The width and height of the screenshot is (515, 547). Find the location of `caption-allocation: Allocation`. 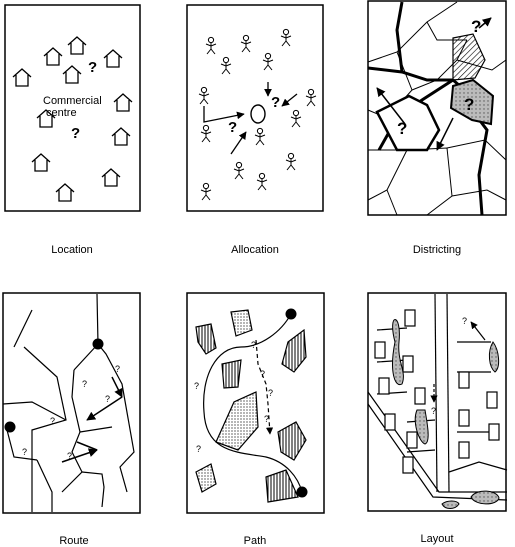

caption-allocation: Allocation is located at coordinates (255, 250).